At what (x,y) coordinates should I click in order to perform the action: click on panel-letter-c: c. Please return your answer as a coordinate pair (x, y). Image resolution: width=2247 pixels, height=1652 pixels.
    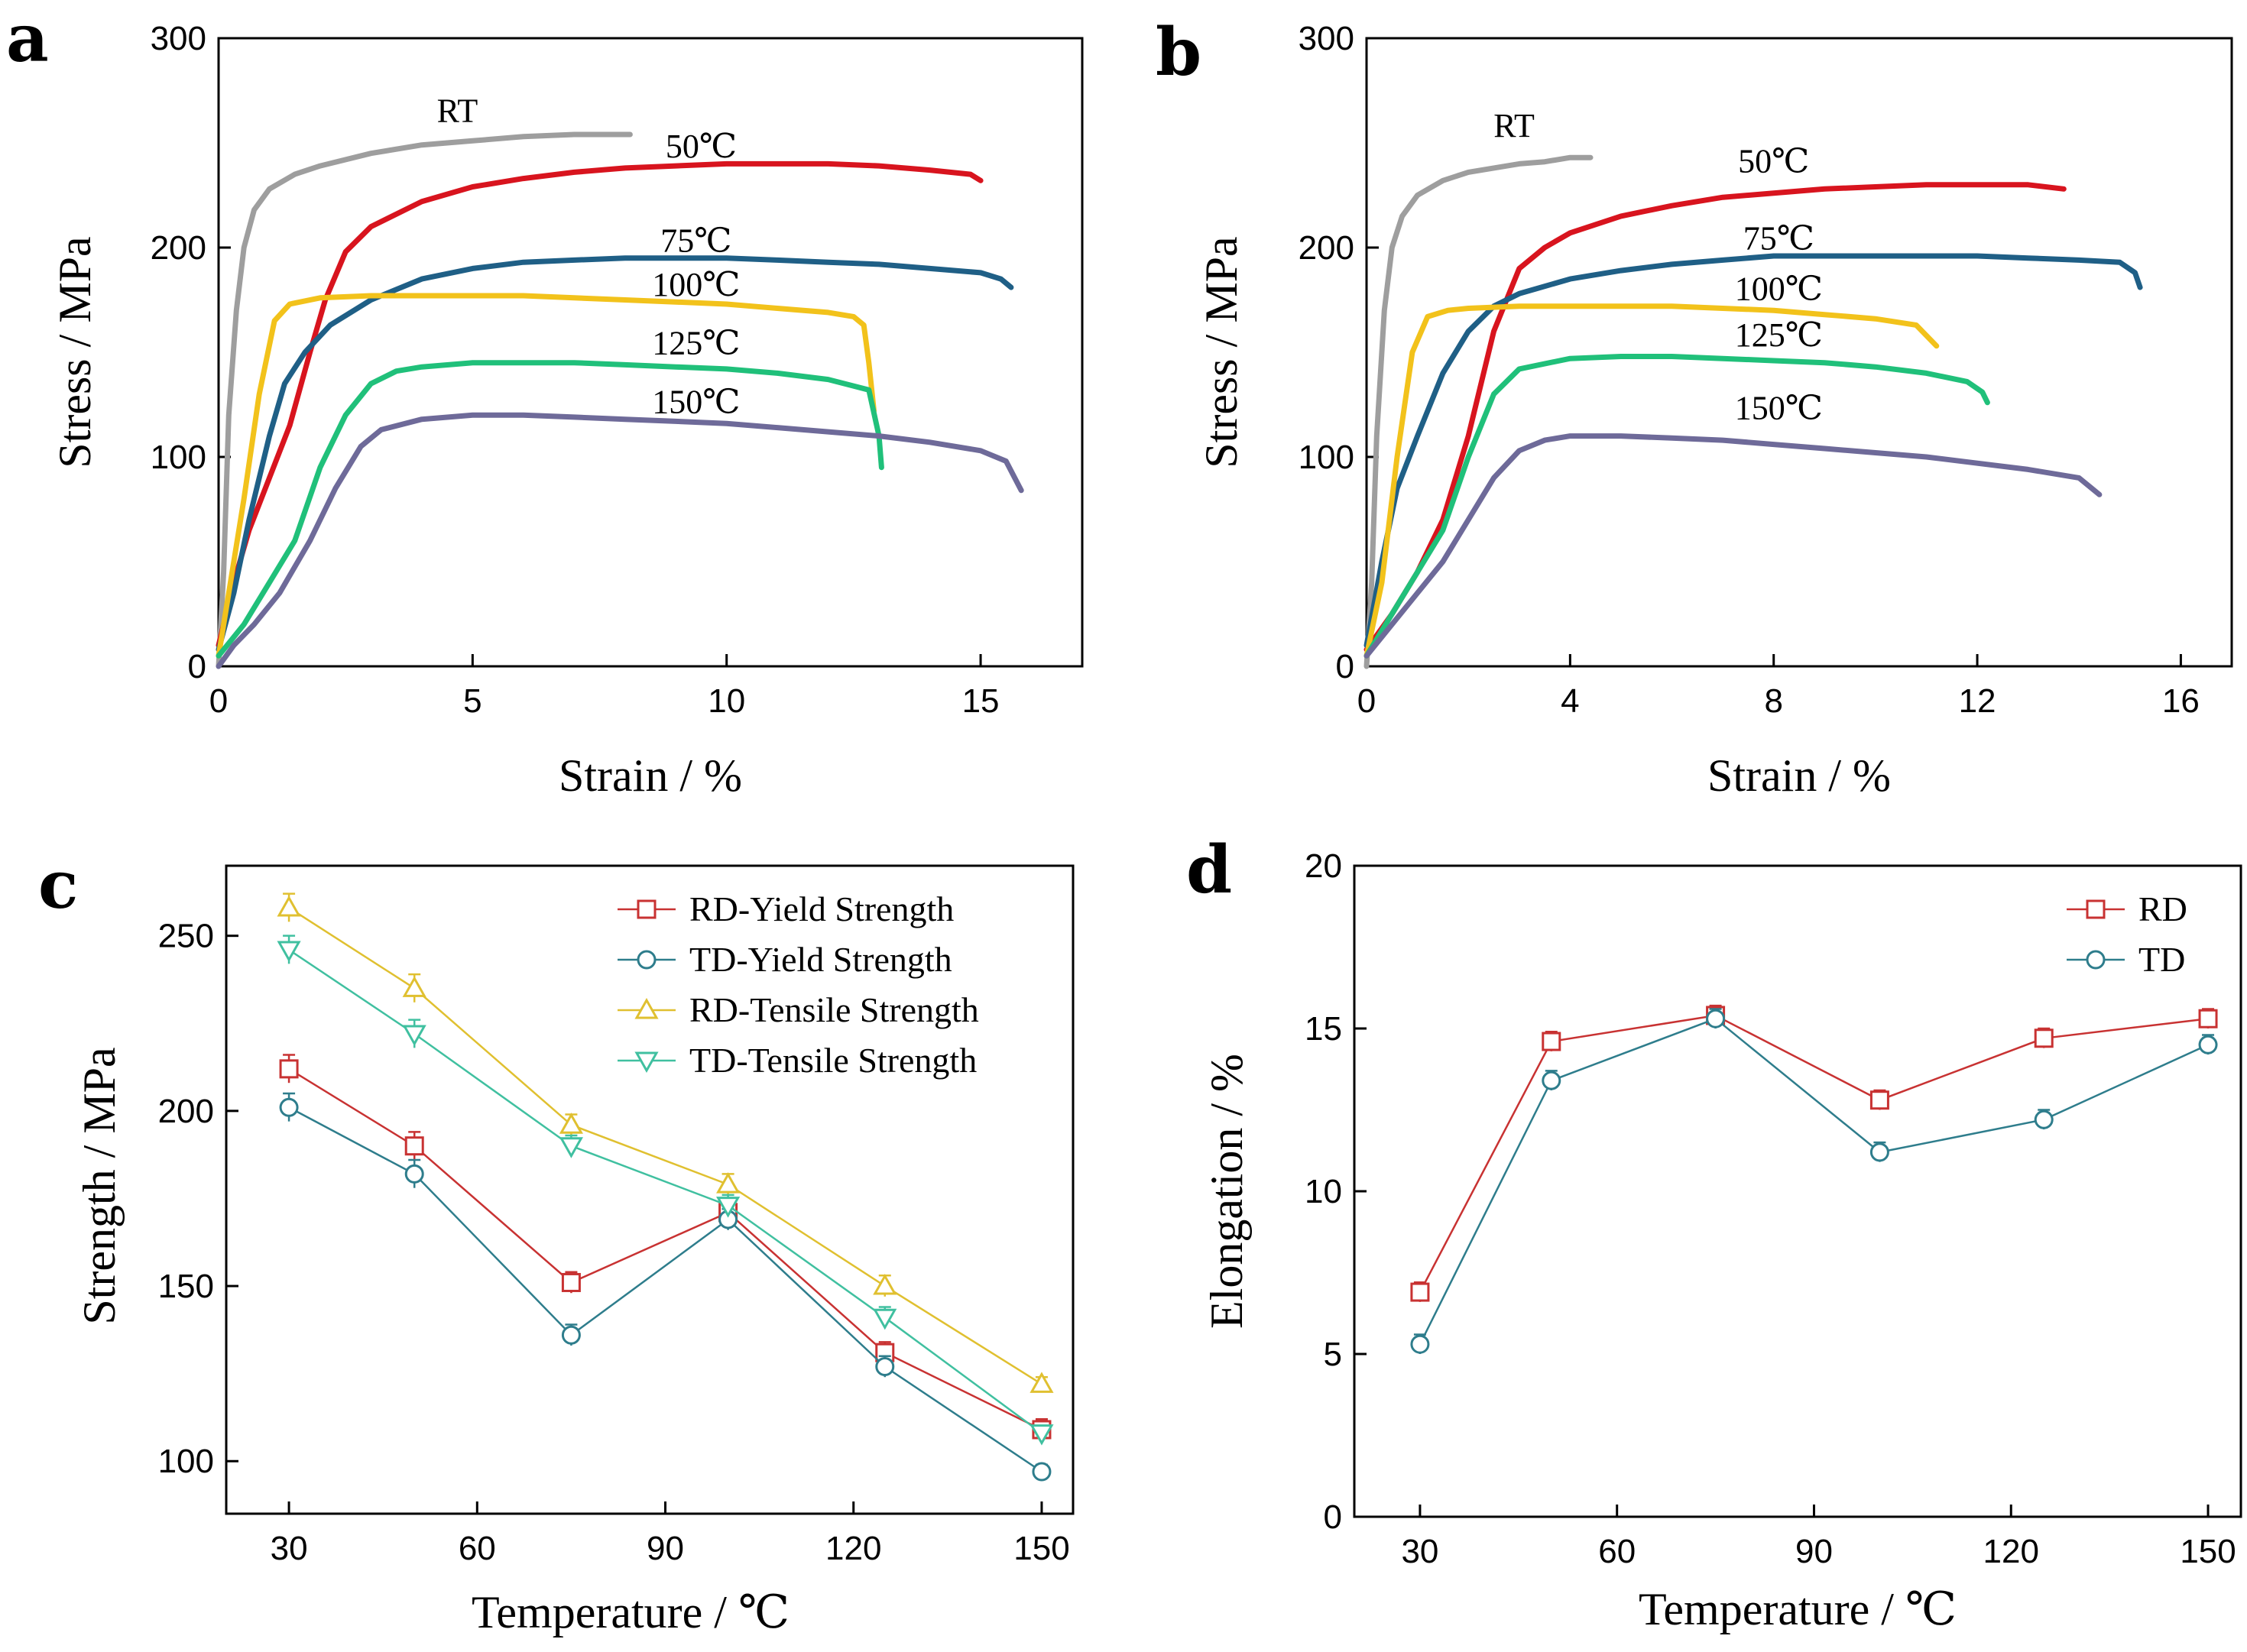
    Looking at the image, I should click on (58, 885).